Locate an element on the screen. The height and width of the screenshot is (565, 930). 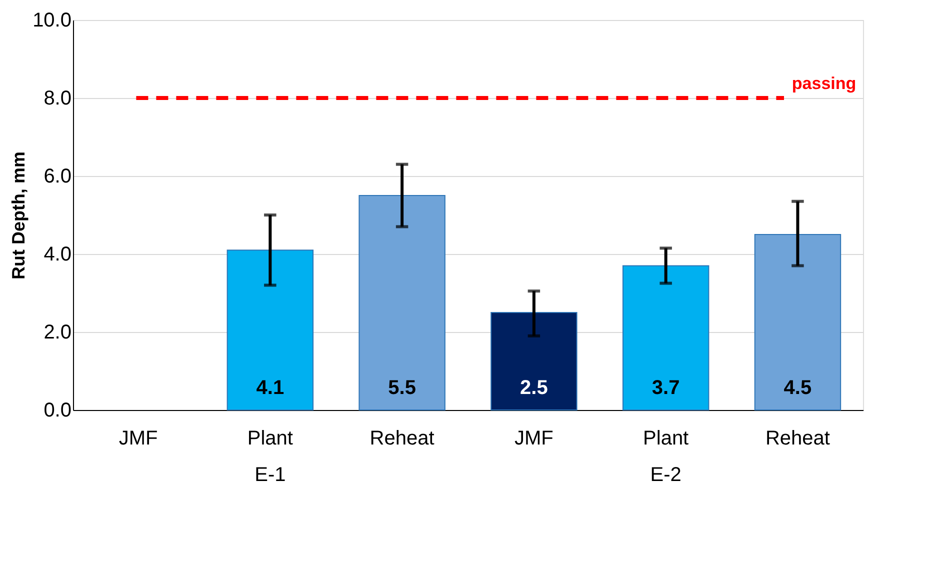
text: E-1 is located at coordinates (270, 475).